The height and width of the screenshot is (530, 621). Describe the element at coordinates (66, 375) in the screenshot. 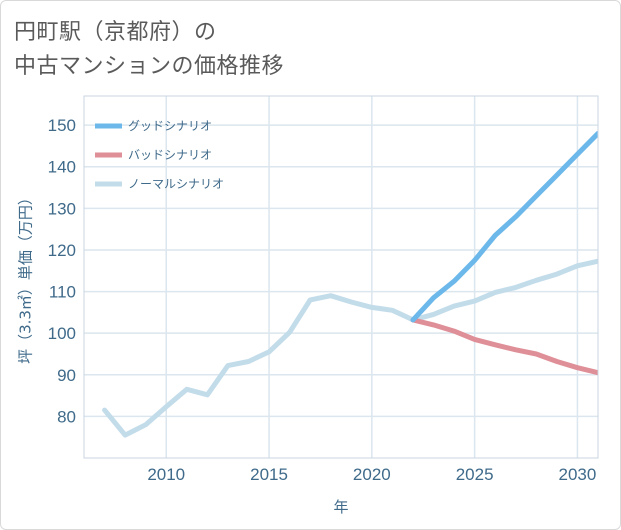

I see `y-tick-label: 90` at that location.